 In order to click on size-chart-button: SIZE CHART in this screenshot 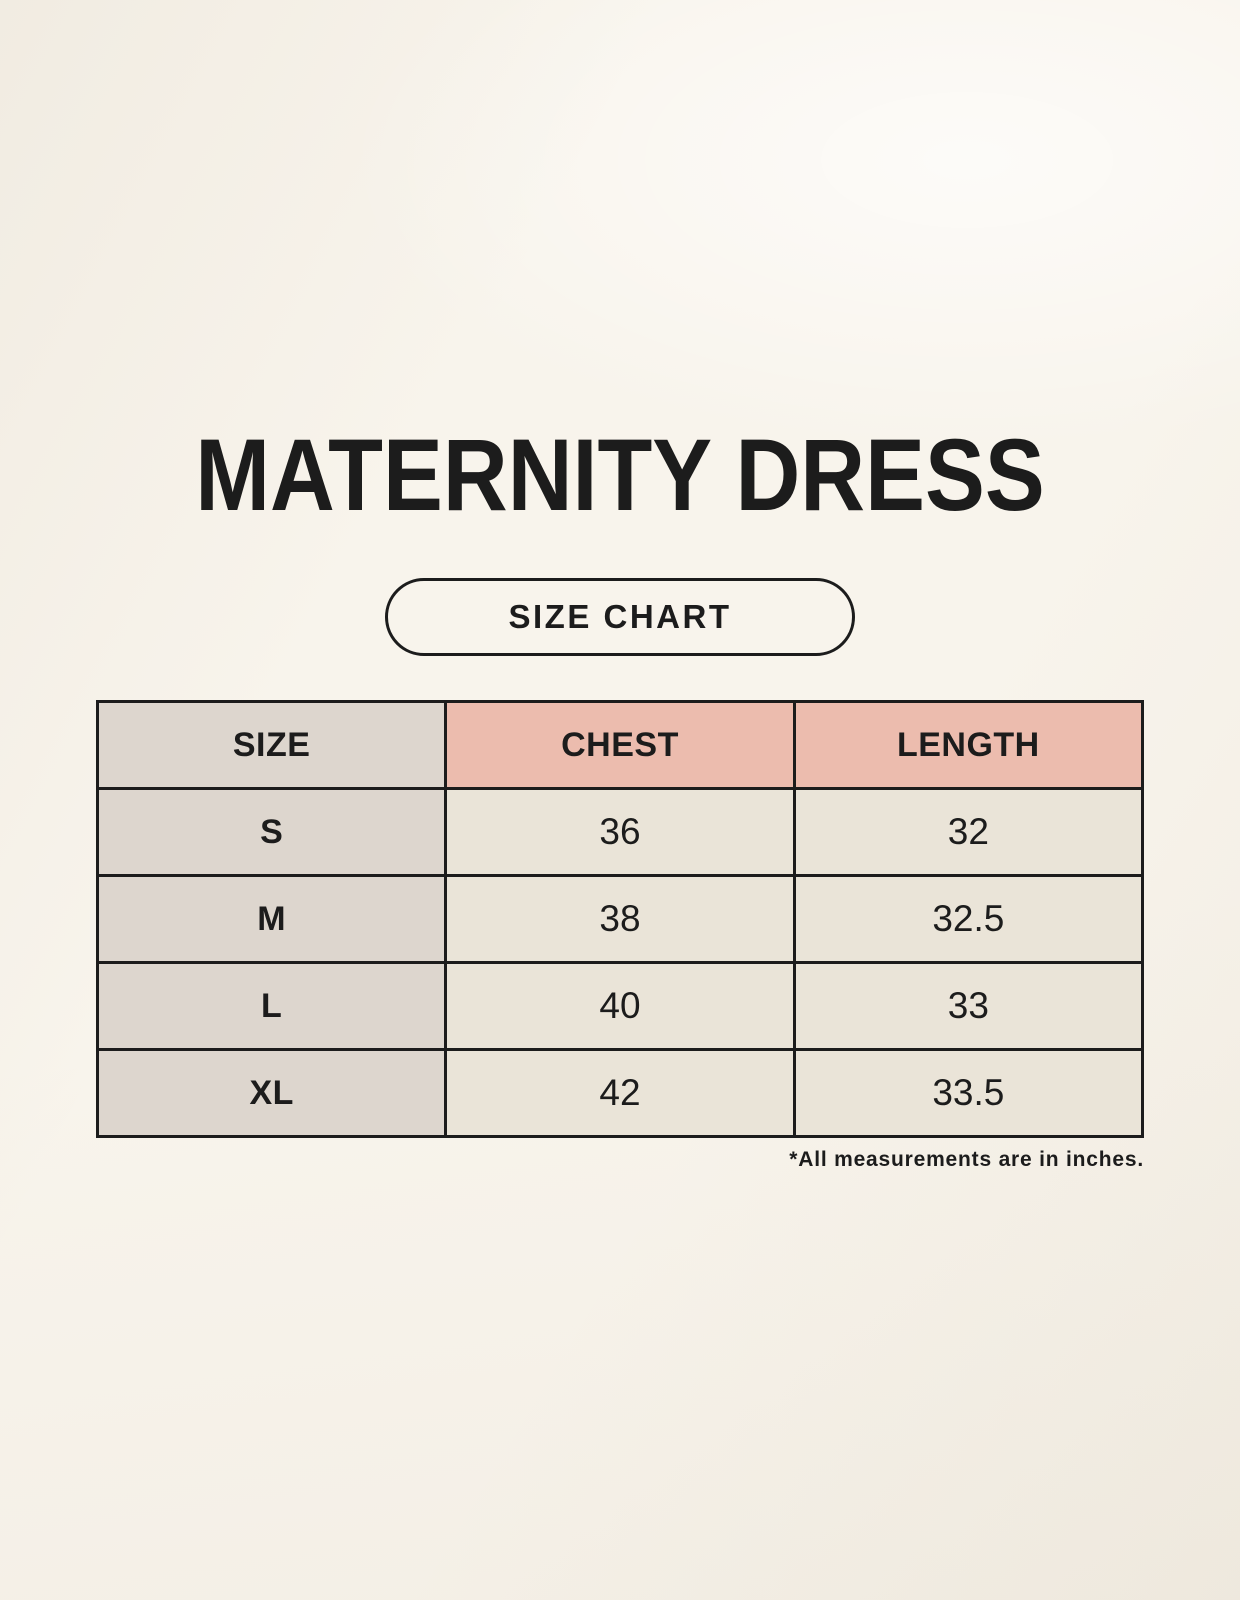, I will do `click(620, 617)`.